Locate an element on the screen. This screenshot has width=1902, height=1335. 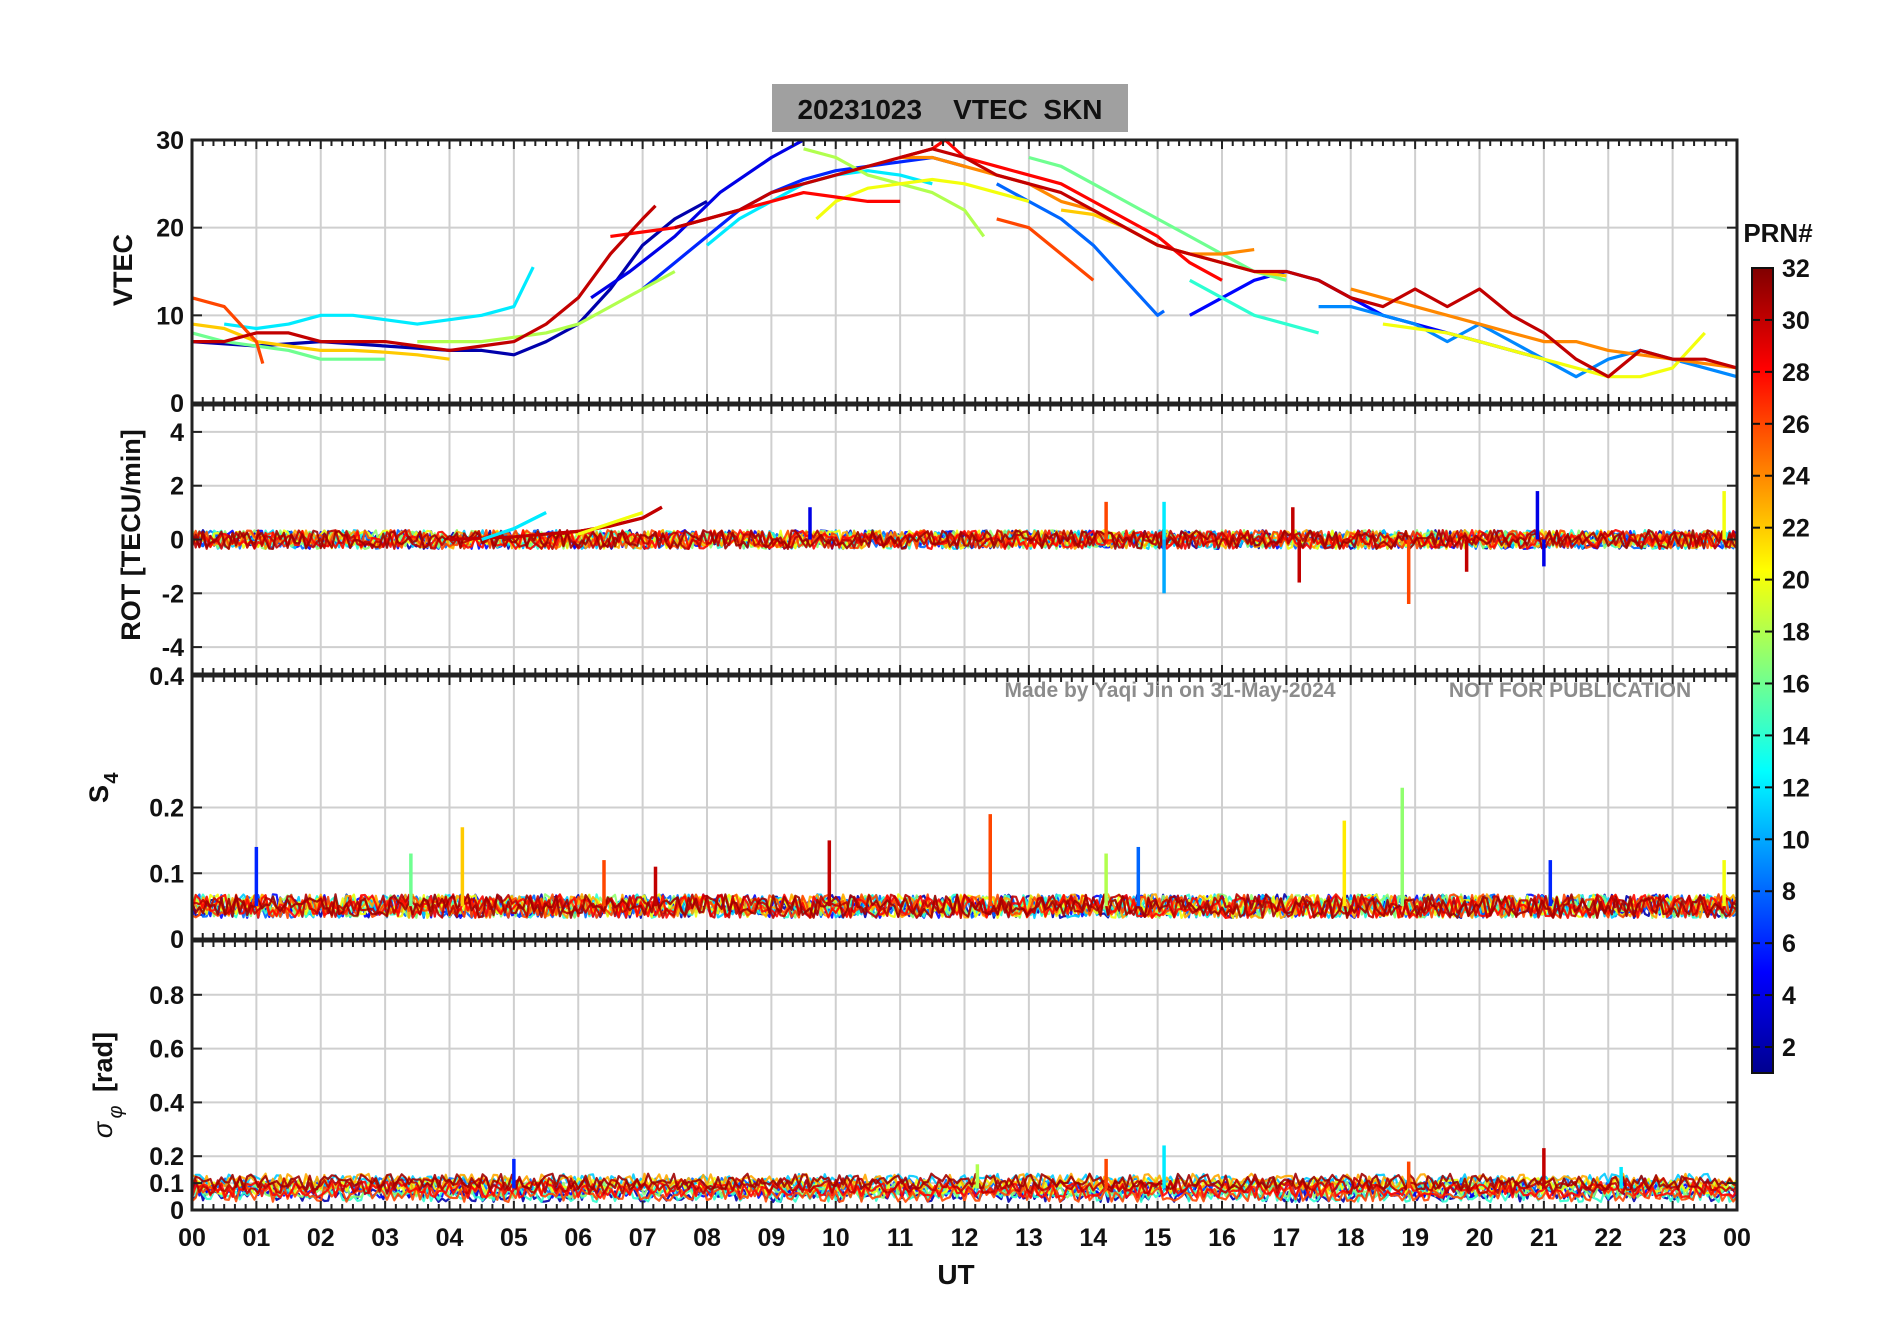
s4-ytick-label: 0 is located at coordinates (177, 940).